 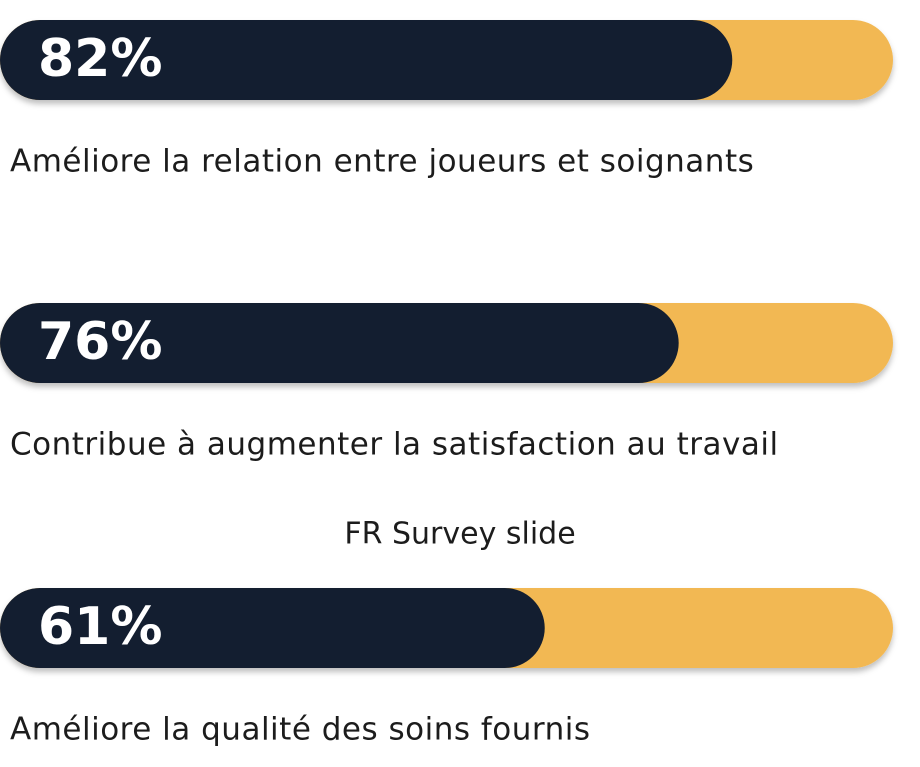 I want to click on value-label: 61%, so click(x=100, y=627).